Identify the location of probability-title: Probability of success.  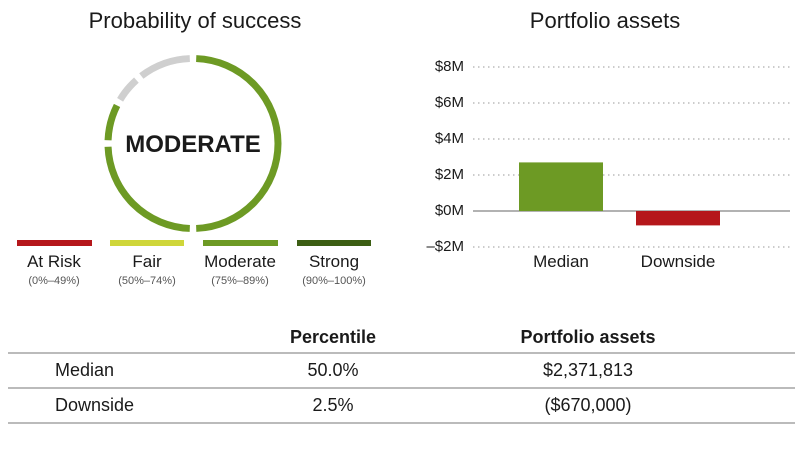
(195, 20).